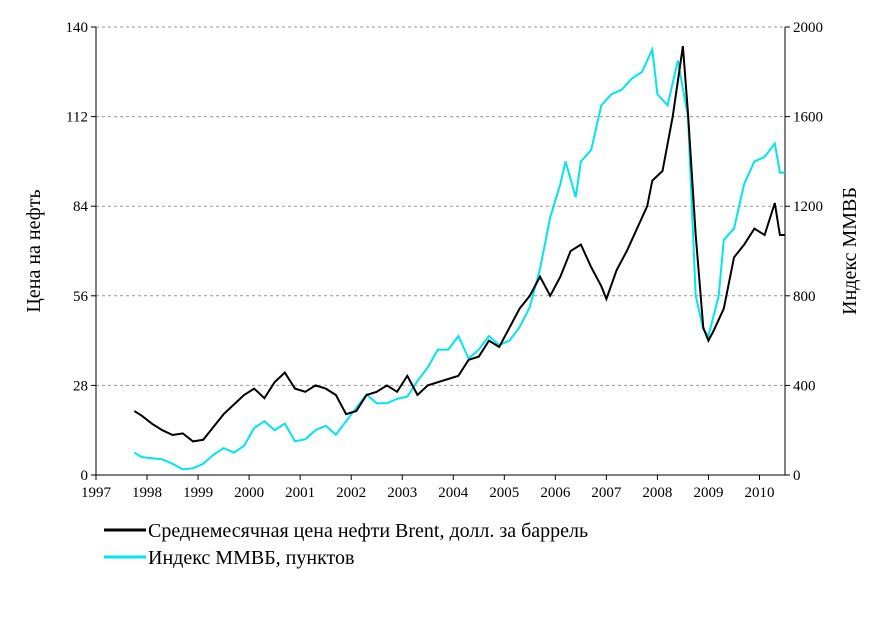  What do you see at coordinates (606, 493) in the screenshot?
I see `x-tick-label: 2007` at bounding box center [606, 493].